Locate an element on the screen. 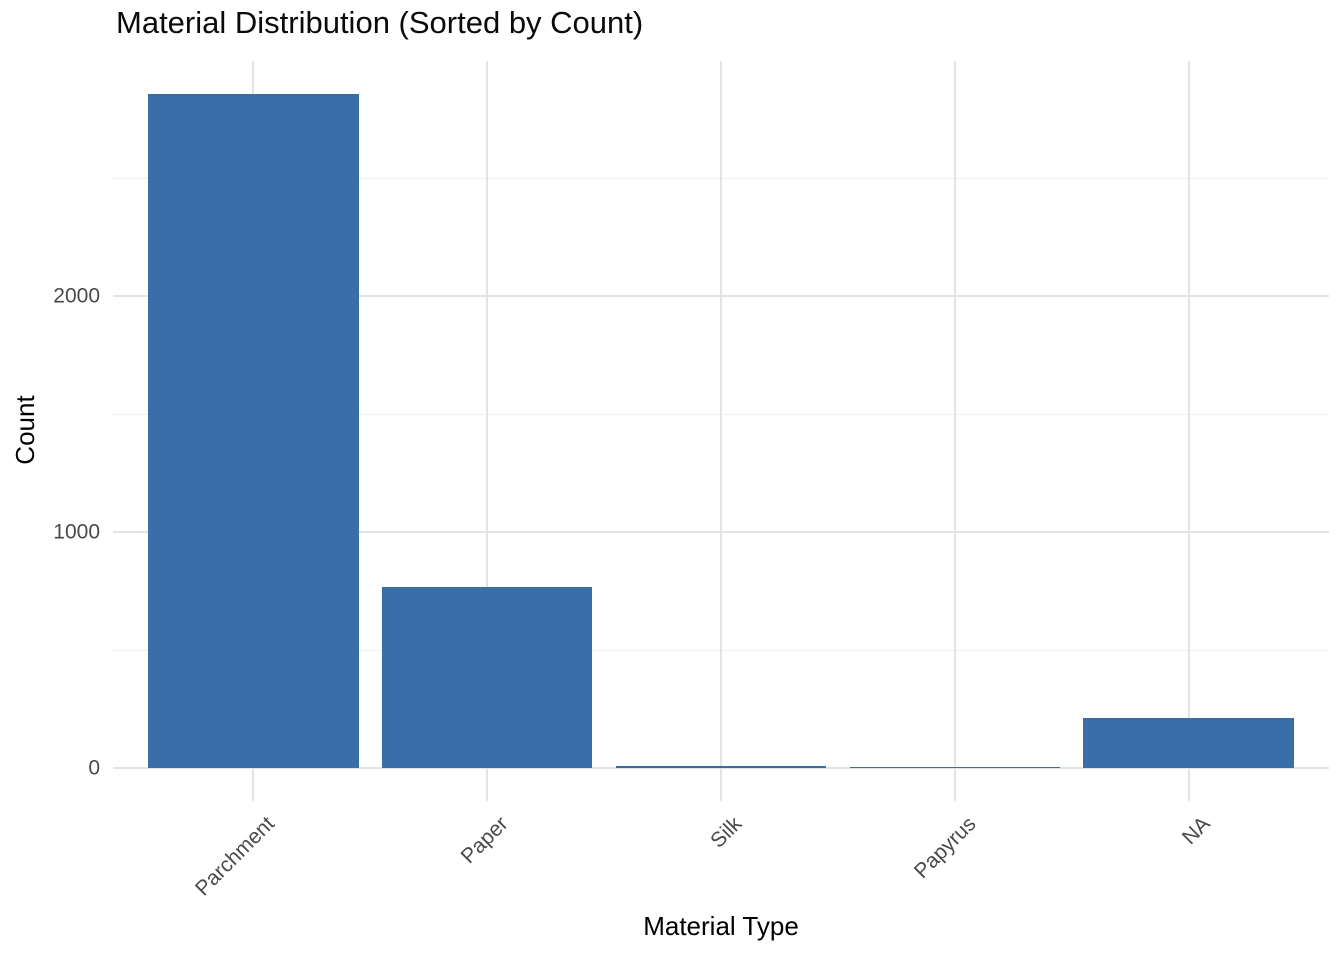 This screenshot has height=960, width=1344. chart-title: Material Distribution (Sorted by Count) is located at coordinates (380, 22).